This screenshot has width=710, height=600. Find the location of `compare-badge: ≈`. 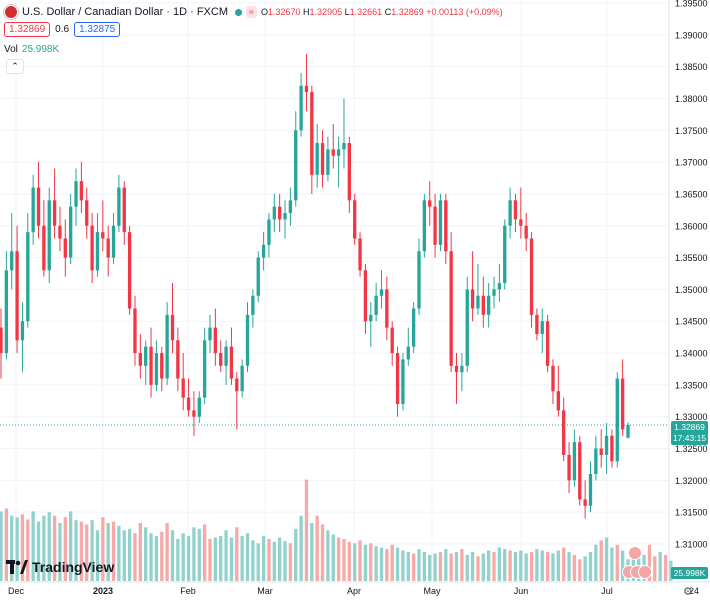

compare-badge: ≈ is located at coordinates (251, 12).